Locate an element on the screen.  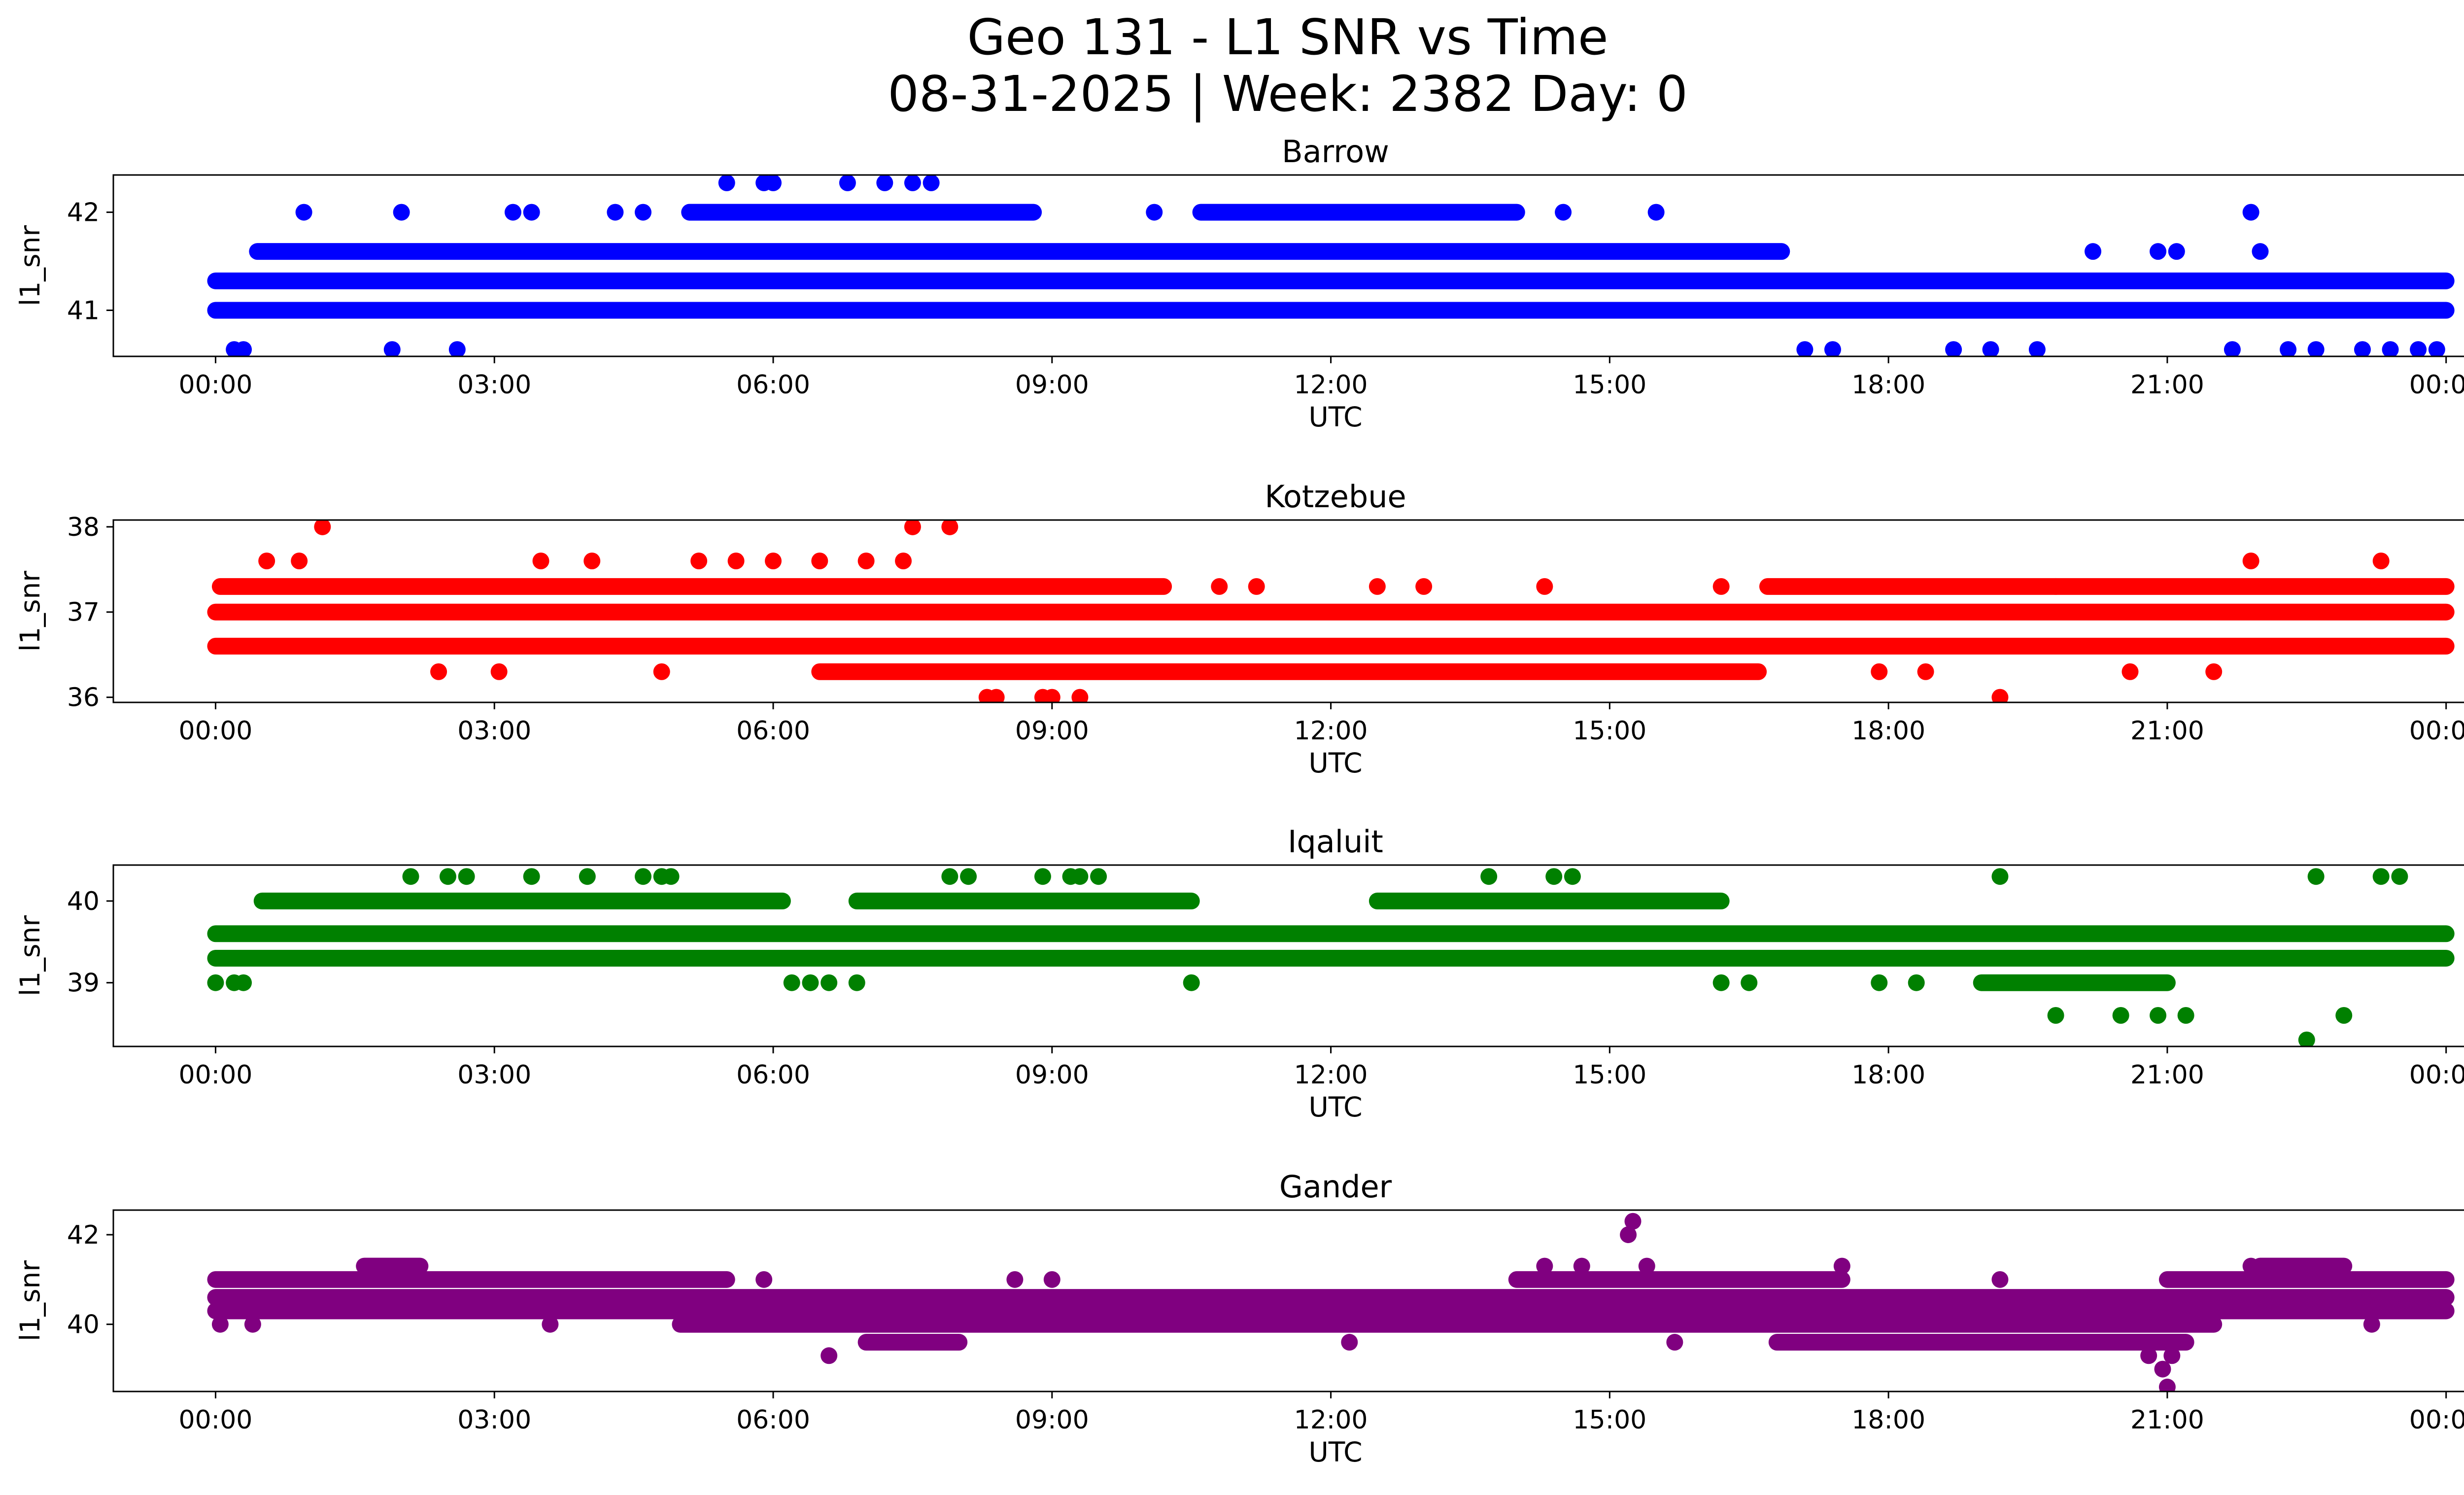
y-tick-label: 40 is located at coordinates (83, 1325).